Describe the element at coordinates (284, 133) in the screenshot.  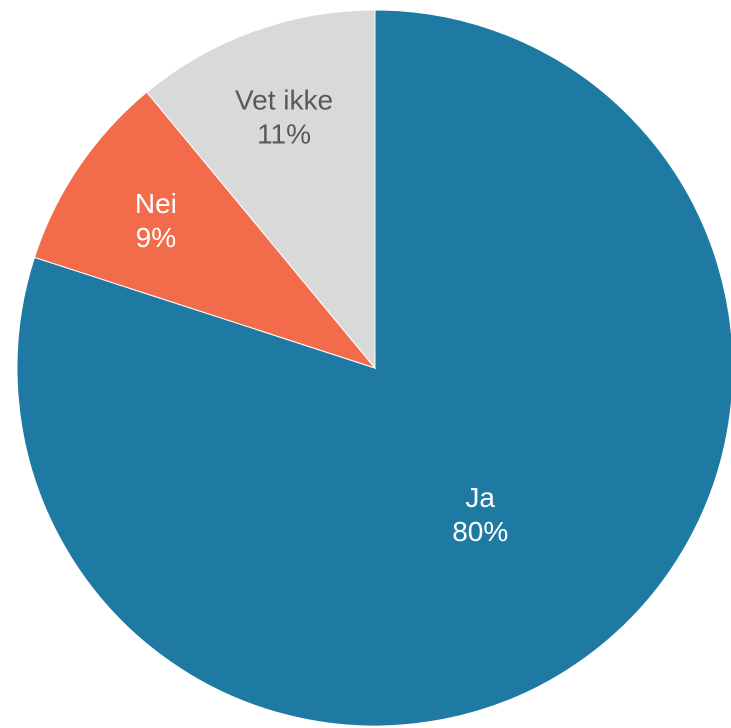
I see `slice-value-vet-ikke: 11%` at that location.